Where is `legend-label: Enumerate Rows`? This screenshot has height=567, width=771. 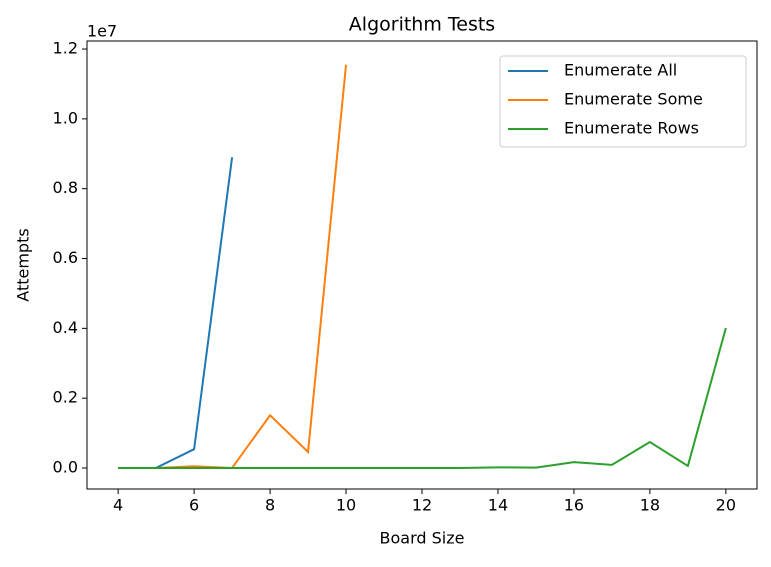
legend-label: Enumerate Rows is located at coordinates (631, 128).